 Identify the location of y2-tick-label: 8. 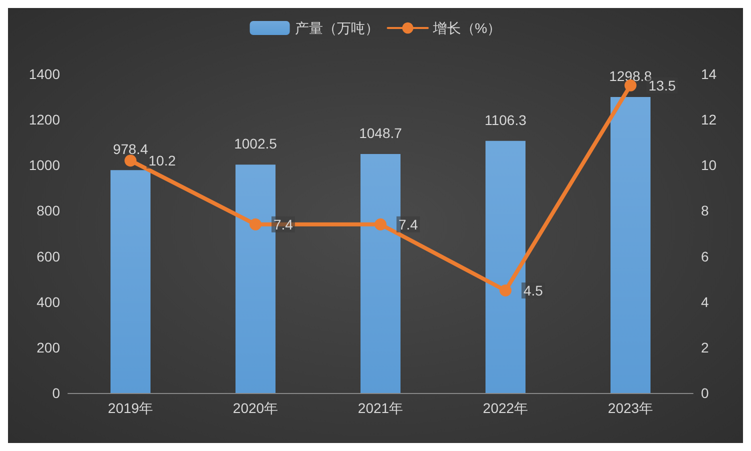
(705, 210).